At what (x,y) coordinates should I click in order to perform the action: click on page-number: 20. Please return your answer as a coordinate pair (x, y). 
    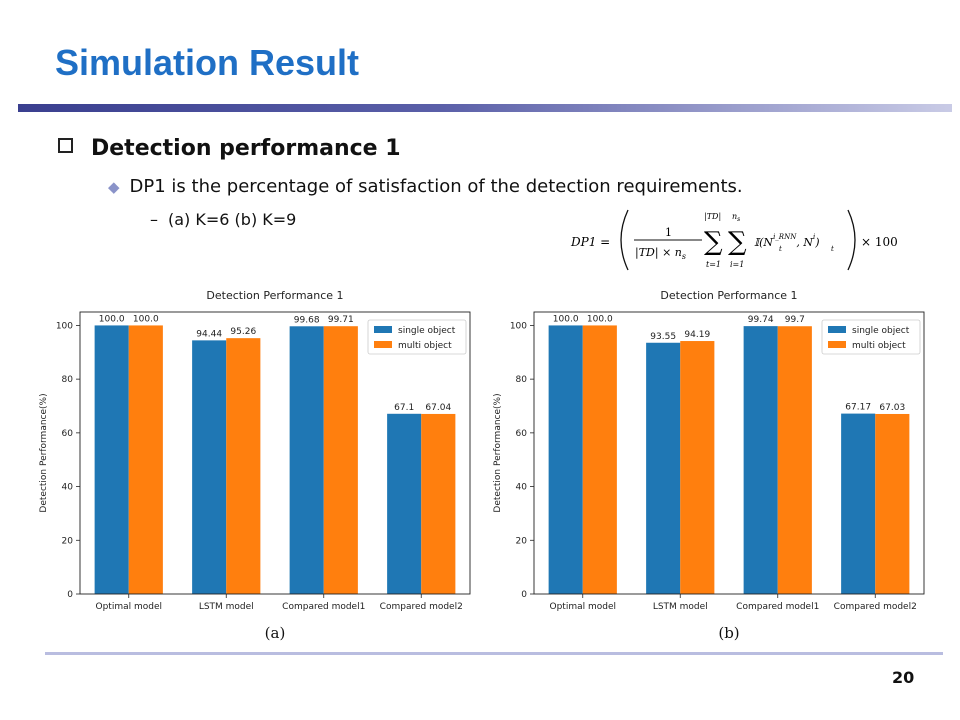
    Looking at the image, I should click on (903, 677).